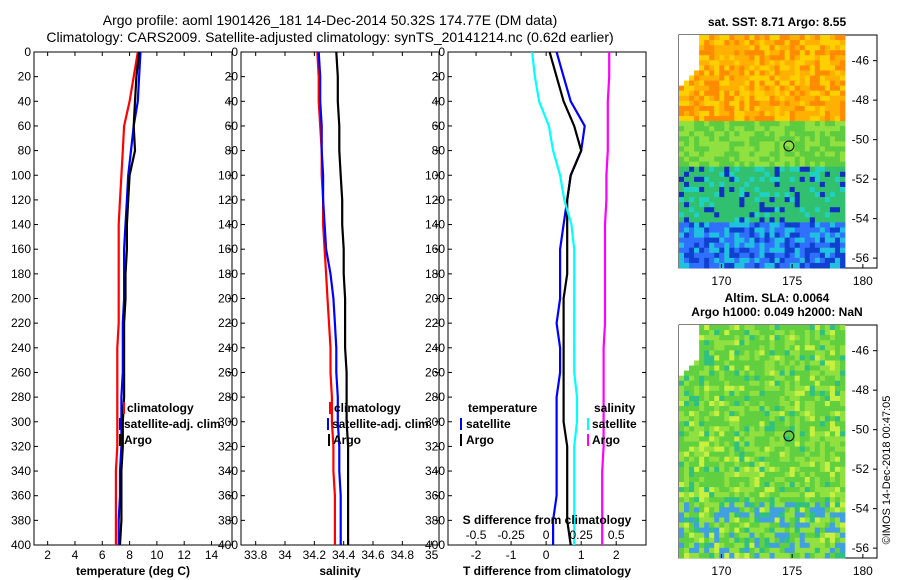  Describe the element at coordinates (21, 422) in the screenshot. I see `y-tick-label: 300` at that location.